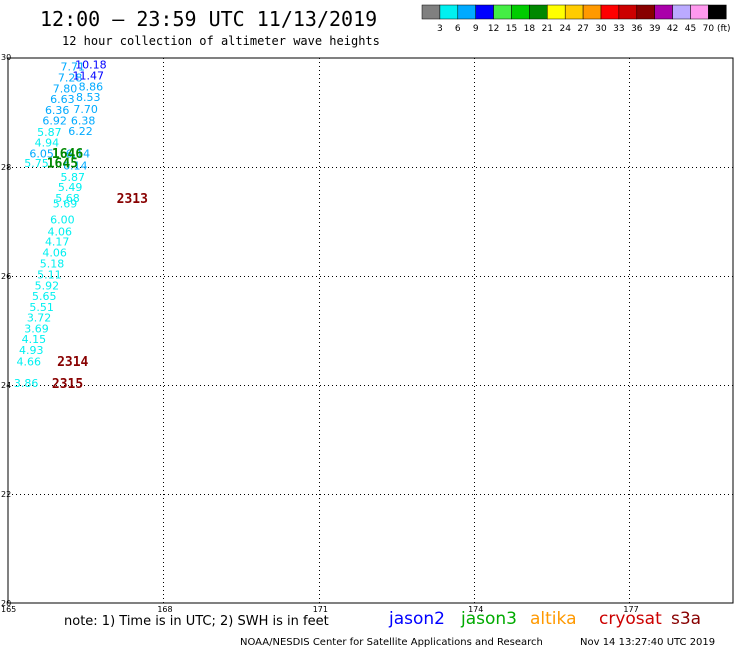  Describe the element at coordinates (39, 317) in the screenshot. I see `wave-height-label: 3.72` at that location.